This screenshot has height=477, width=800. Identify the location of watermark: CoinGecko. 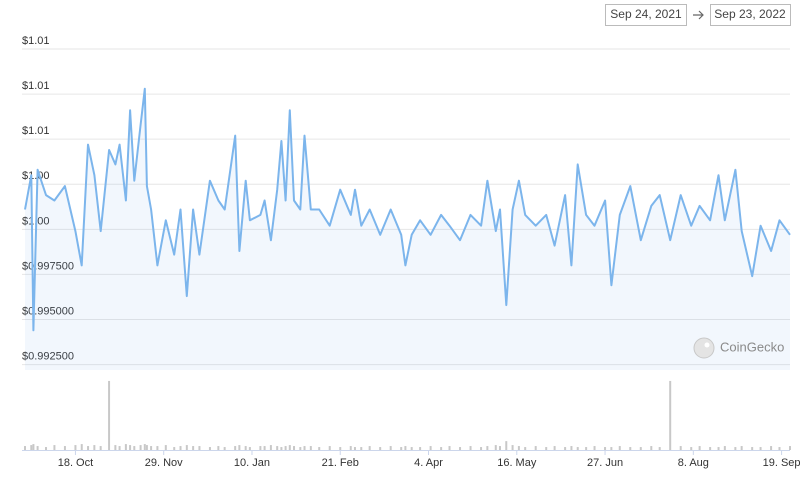
(752, 346).